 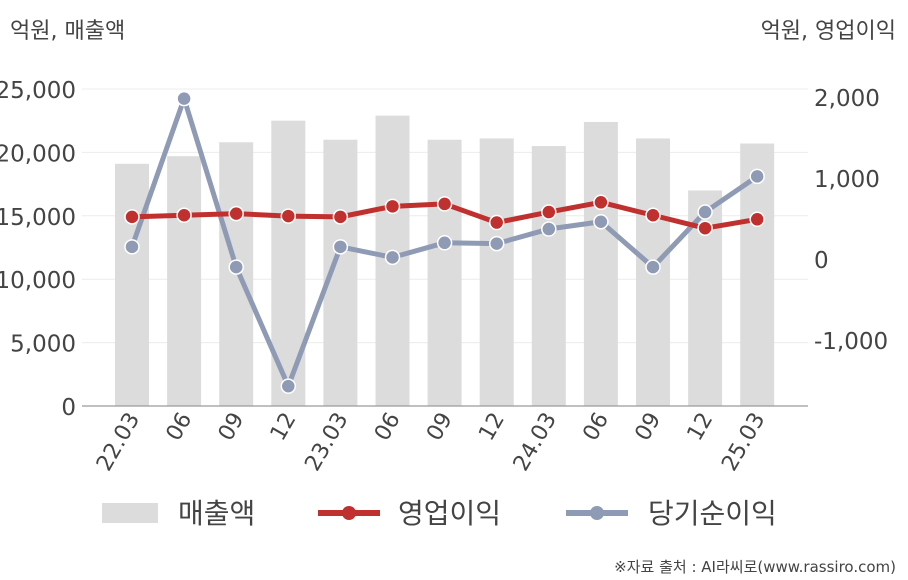 I want to click on right-tick-label: 0, so click(x=821, y=261).